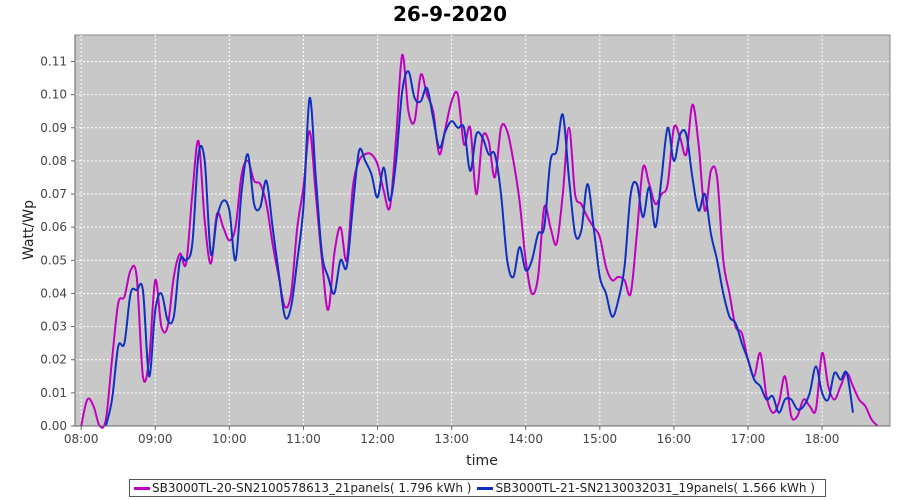 The height and width of the screenshot is (500, 900). What do you see at coordinates (53, 95) in the screenshot?
I see `y-tick-label: 0.10` at bounding box center [53, 95].